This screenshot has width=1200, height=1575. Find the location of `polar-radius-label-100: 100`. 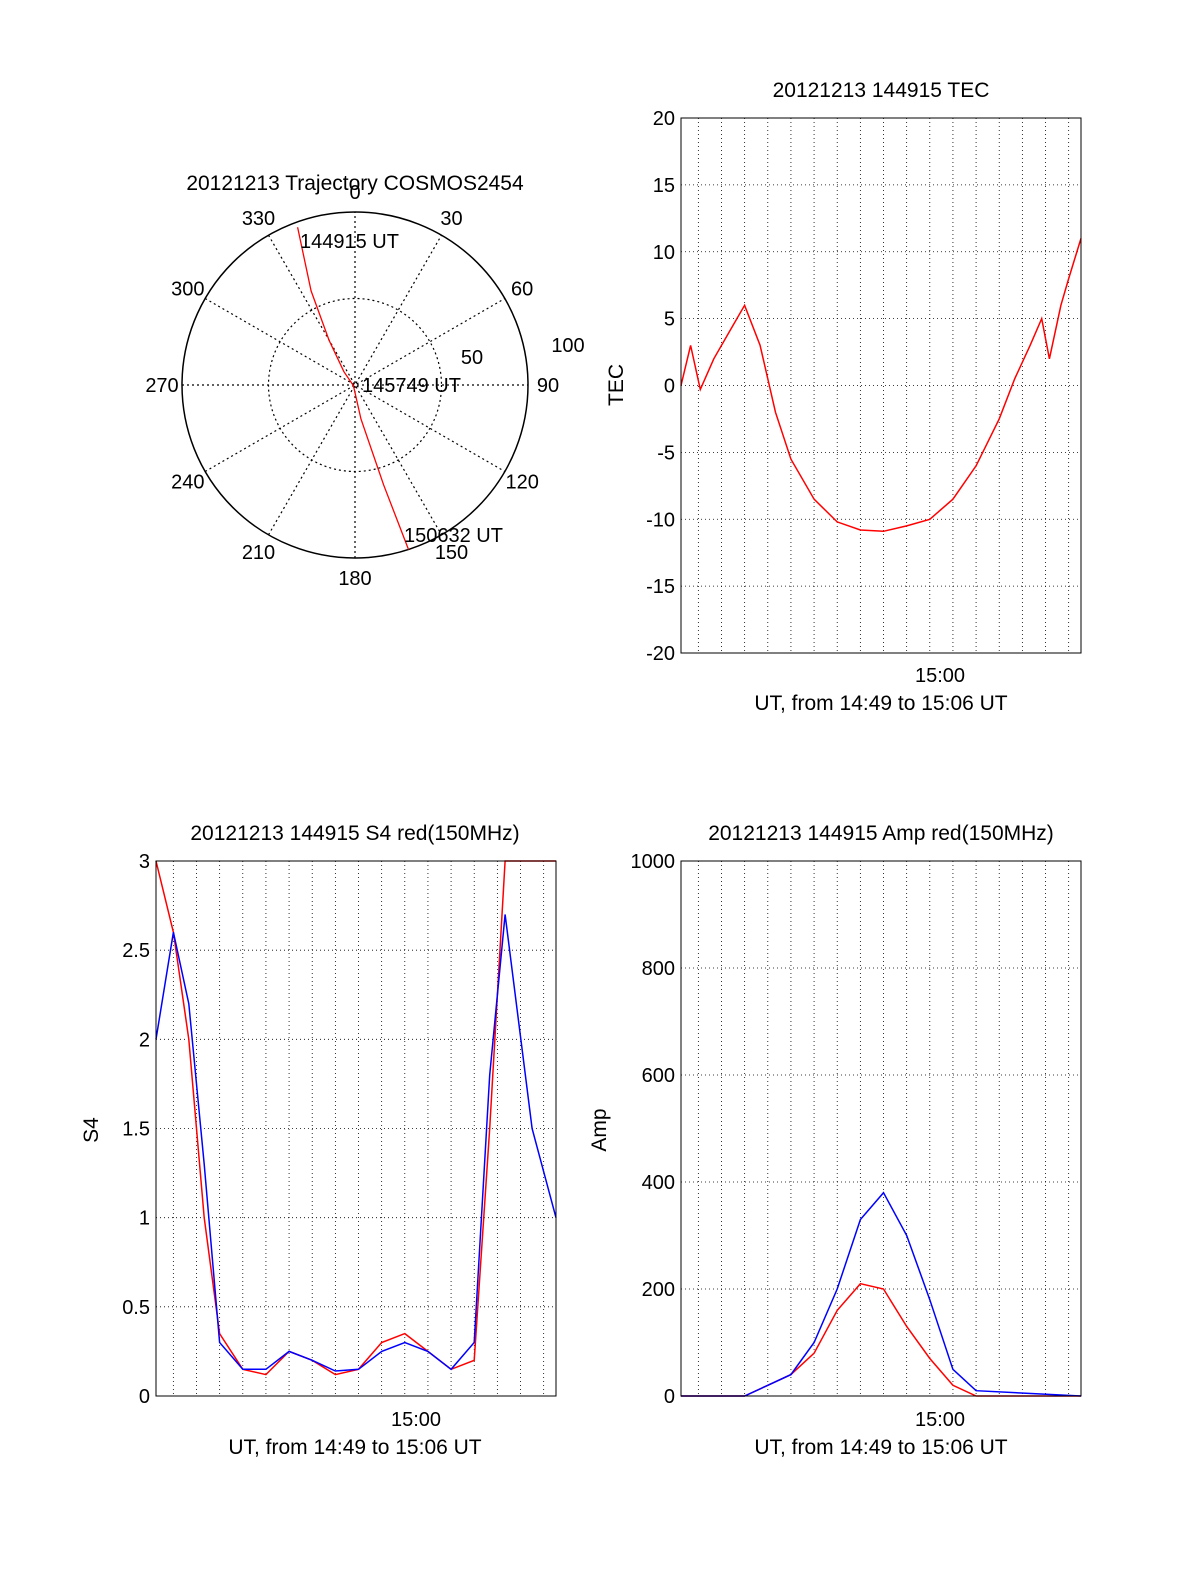

polar-radius-label-100: 100 is located at coordinates (567, 346).